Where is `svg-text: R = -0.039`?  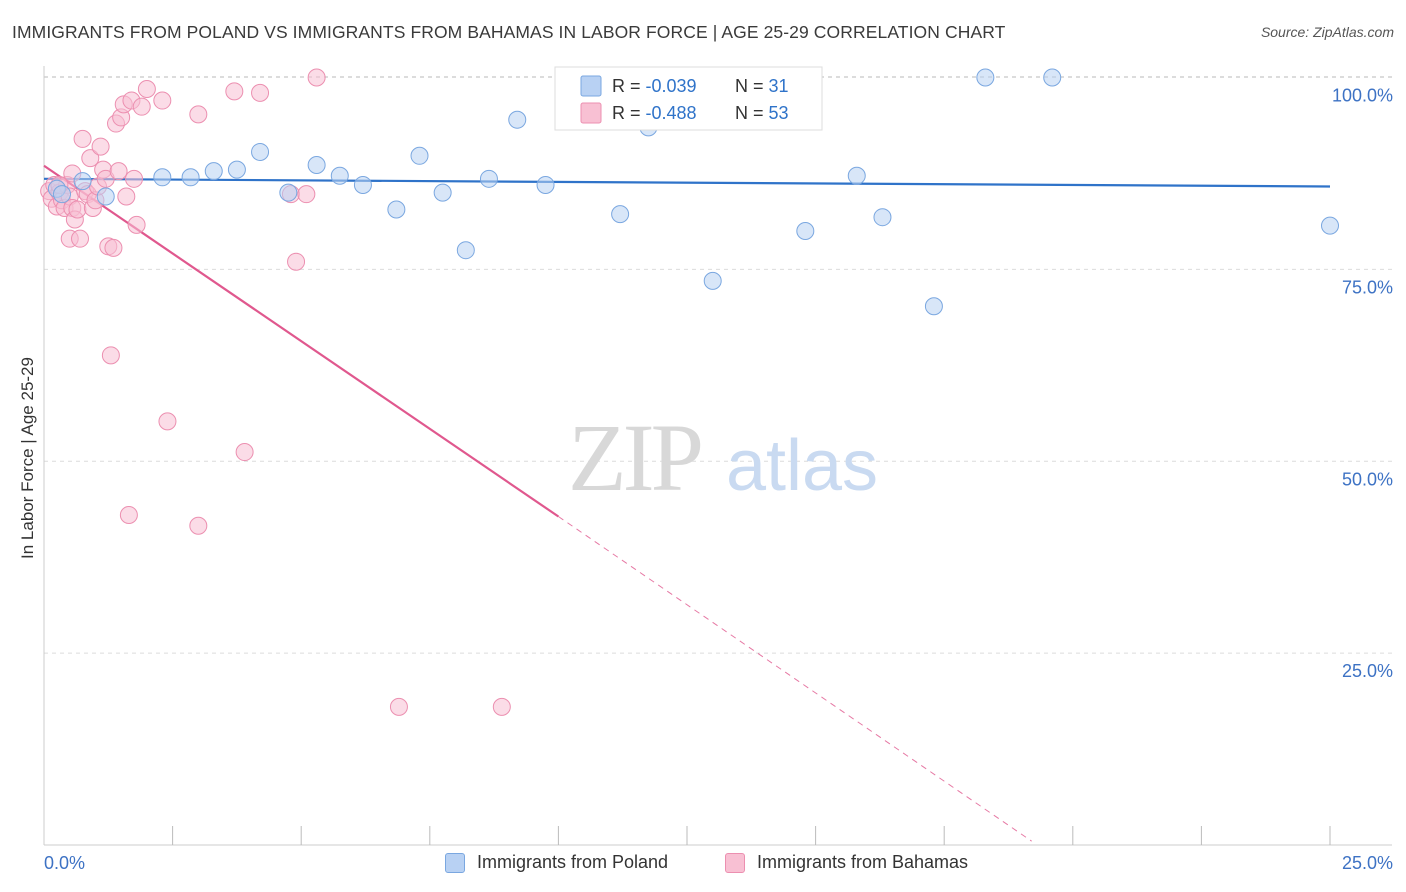 svg-text: R = -0.039 is located at coordinates (654, 86).